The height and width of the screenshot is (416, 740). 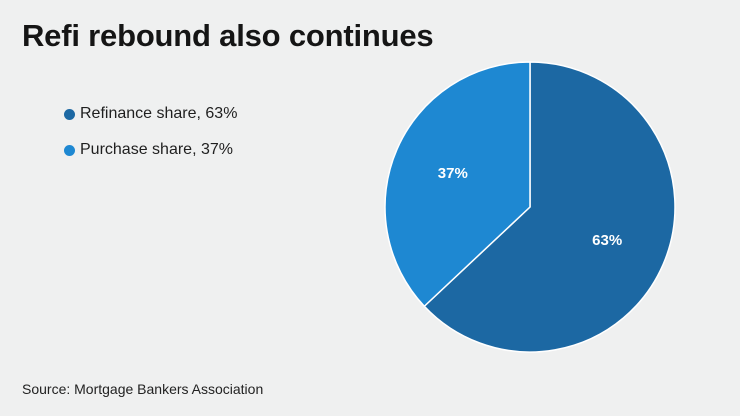 I want to click on legend-label-purchase: Purchase share, 37%, so click(x=156, y=149).